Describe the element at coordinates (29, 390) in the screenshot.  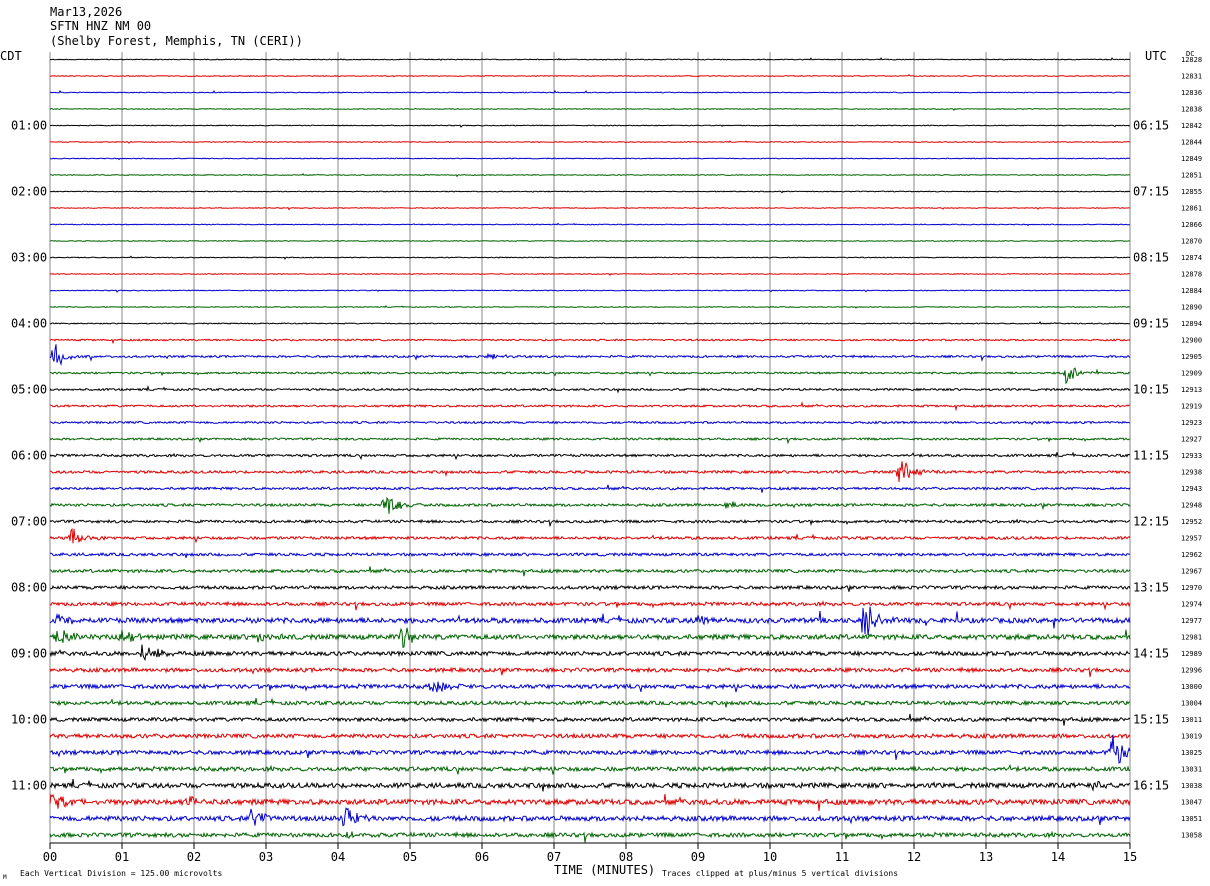
I see `cdt-hour-label: 05:00` at that location.